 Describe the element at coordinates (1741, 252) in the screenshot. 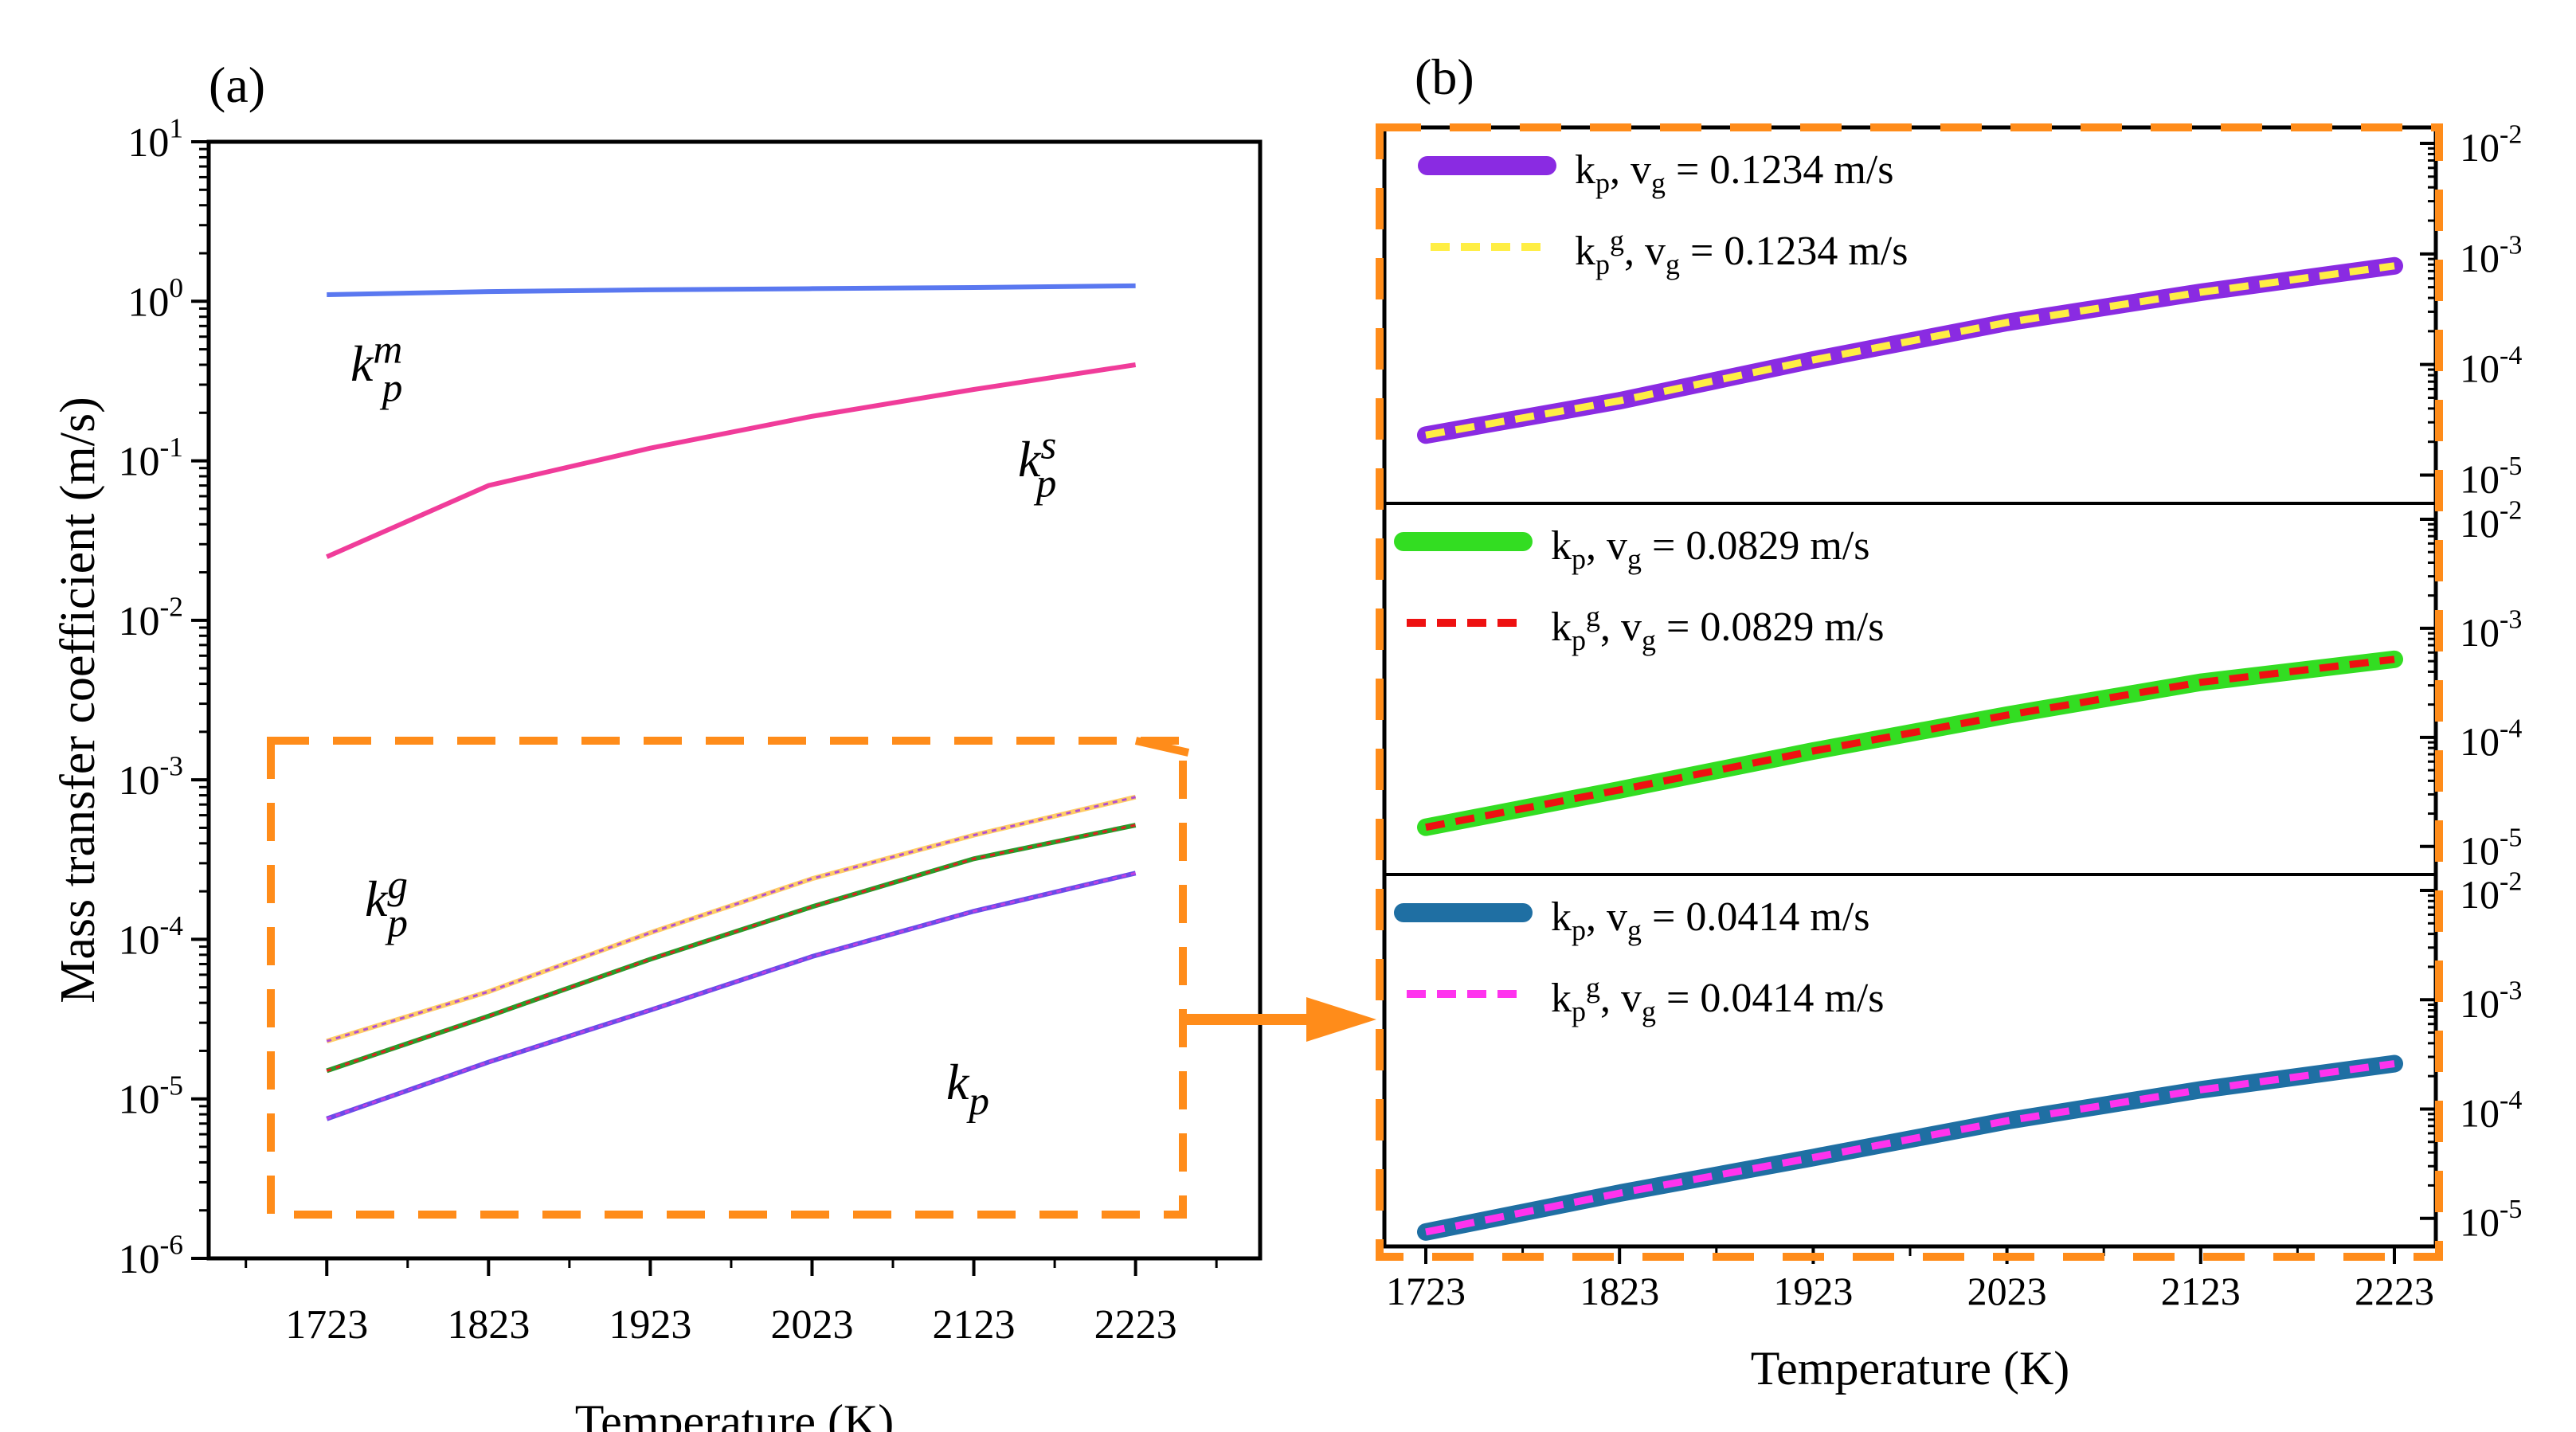

I see `legend-label-b0-1: kpg, vg = 0.1234 m/s` at that location.